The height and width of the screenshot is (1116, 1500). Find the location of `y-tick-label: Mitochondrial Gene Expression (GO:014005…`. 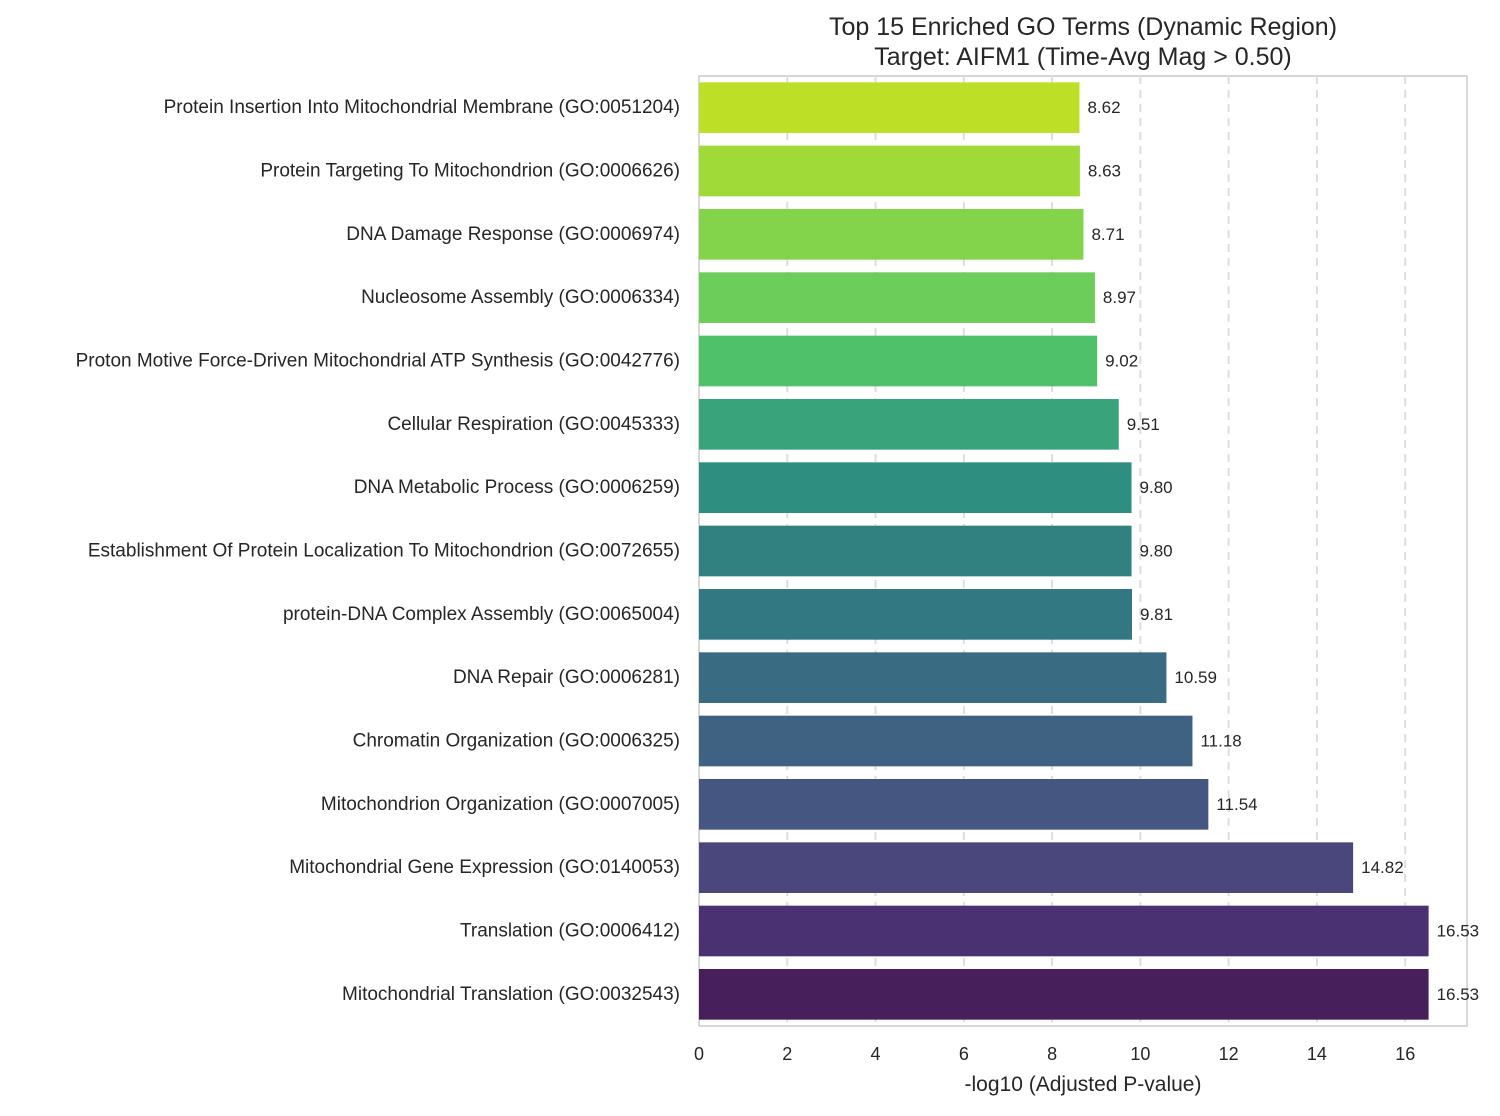

y-tick-label: Mitochondrial Gene Expression (GO:014005… is located at coordinates (484, 867).